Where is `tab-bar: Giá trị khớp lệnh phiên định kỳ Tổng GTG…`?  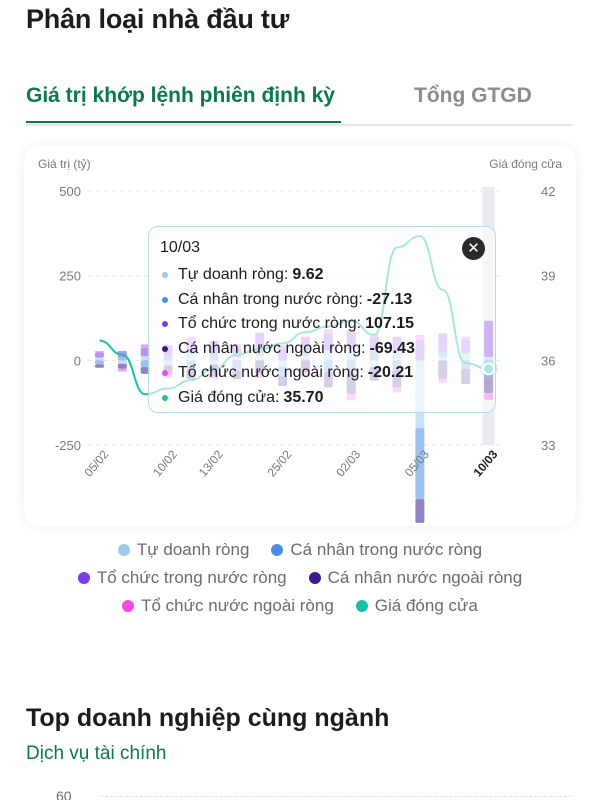
tab-bar: Giá trị khớp lệnh phiên định kỳ Tổng GTG… is located at coordinates (299, 105).